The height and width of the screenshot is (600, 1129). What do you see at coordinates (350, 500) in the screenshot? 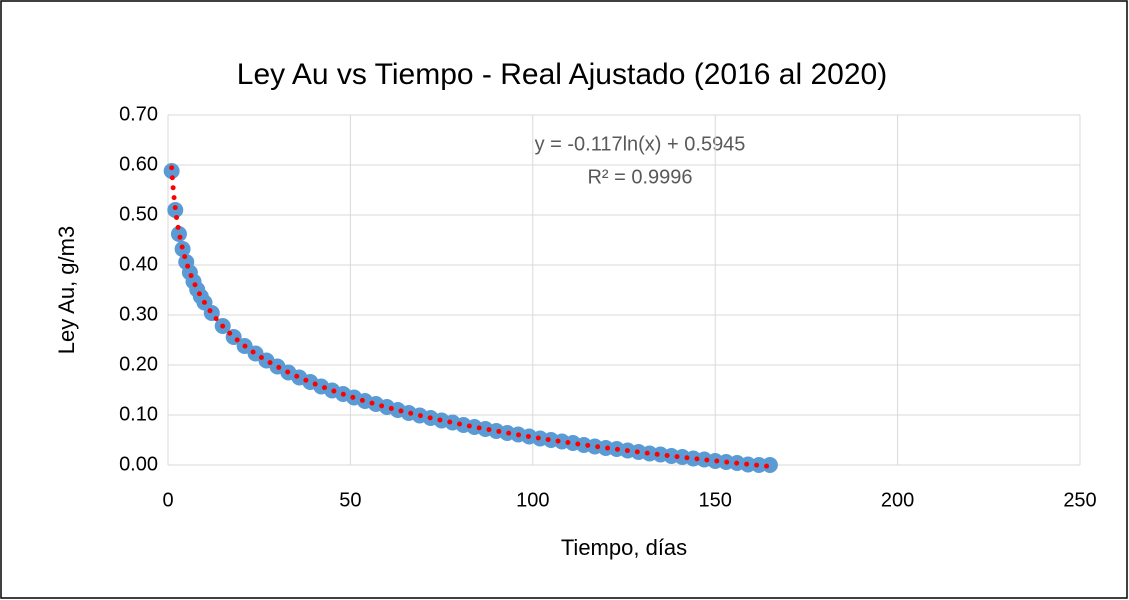
I see `x-tick-label: 50` at bounding box center [350, 500].